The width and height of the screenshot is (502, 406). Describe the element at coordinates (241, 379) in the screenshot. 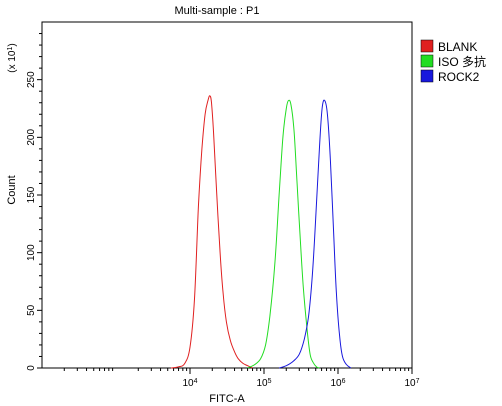

I see `x-axis: 10⁴ 10⁵ 10⁶ 10⁷` at that location.